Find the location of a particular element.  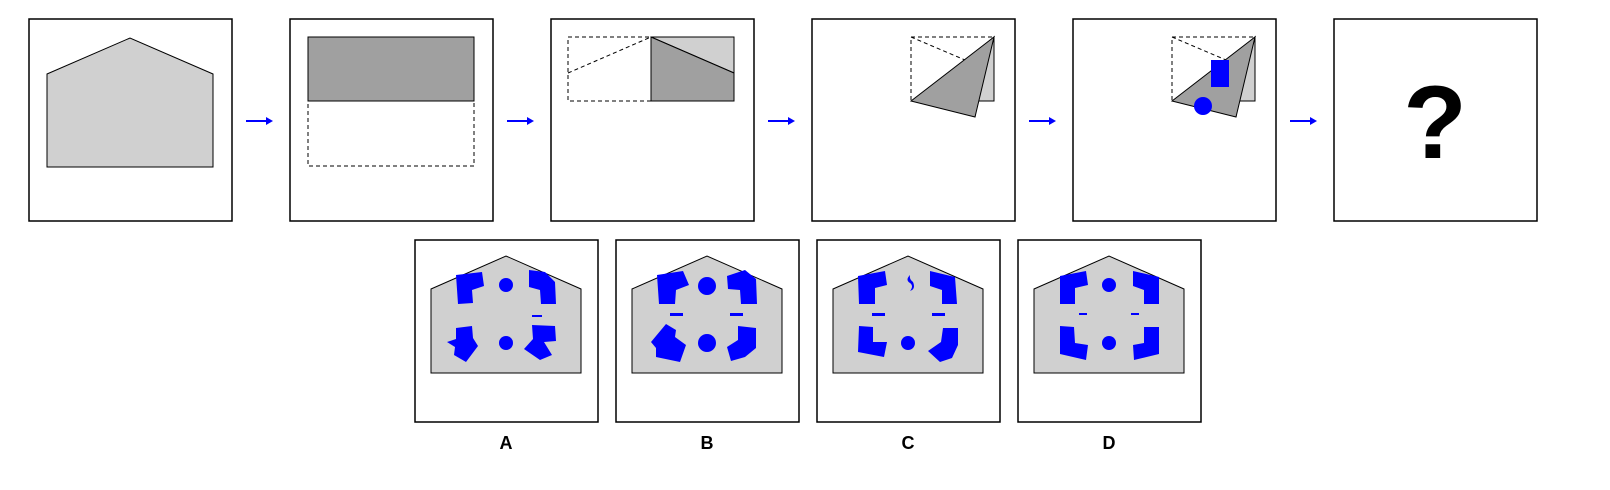

step-5-panel is located at coordinates (1174, 120).